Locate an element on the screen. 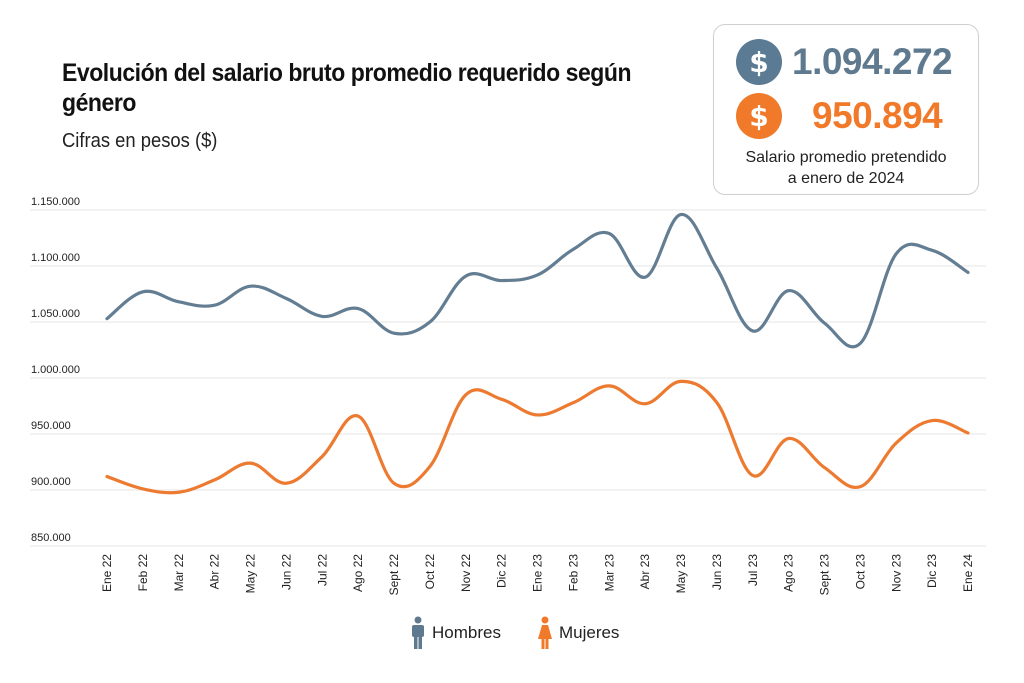  x-tick-label: Sept 23 is located at coordinates (825, 575).